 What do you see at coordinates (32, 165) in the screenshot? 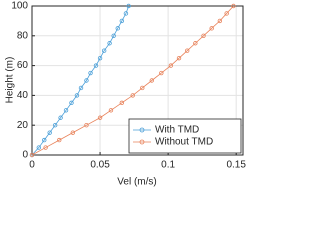
I see `x-tick-label: 0` at bounding box center [32, 165].